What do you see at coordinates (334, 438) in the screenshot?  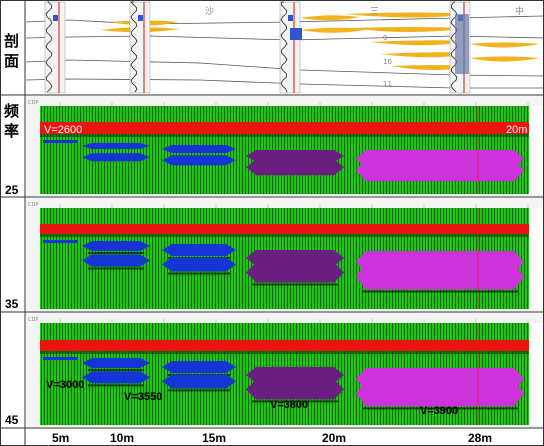 I see `thickness-label-20m: 20m` at bounding box center [334, 438].